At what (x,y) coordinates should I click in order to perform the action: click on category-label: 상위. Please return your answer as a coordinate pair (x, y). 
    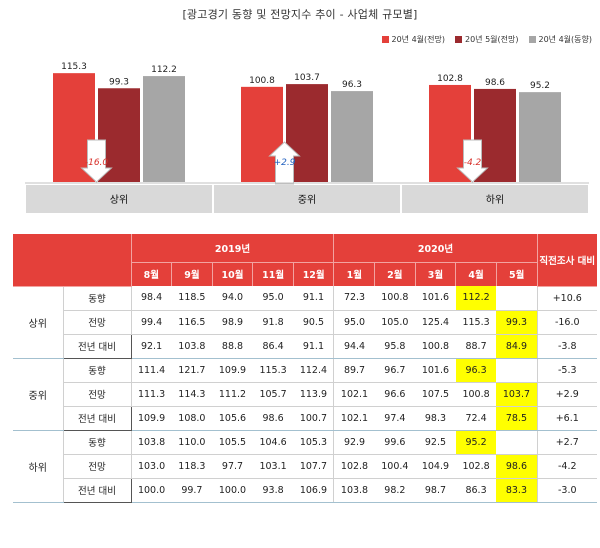
    Looking at the image, I should click on (119, 199).